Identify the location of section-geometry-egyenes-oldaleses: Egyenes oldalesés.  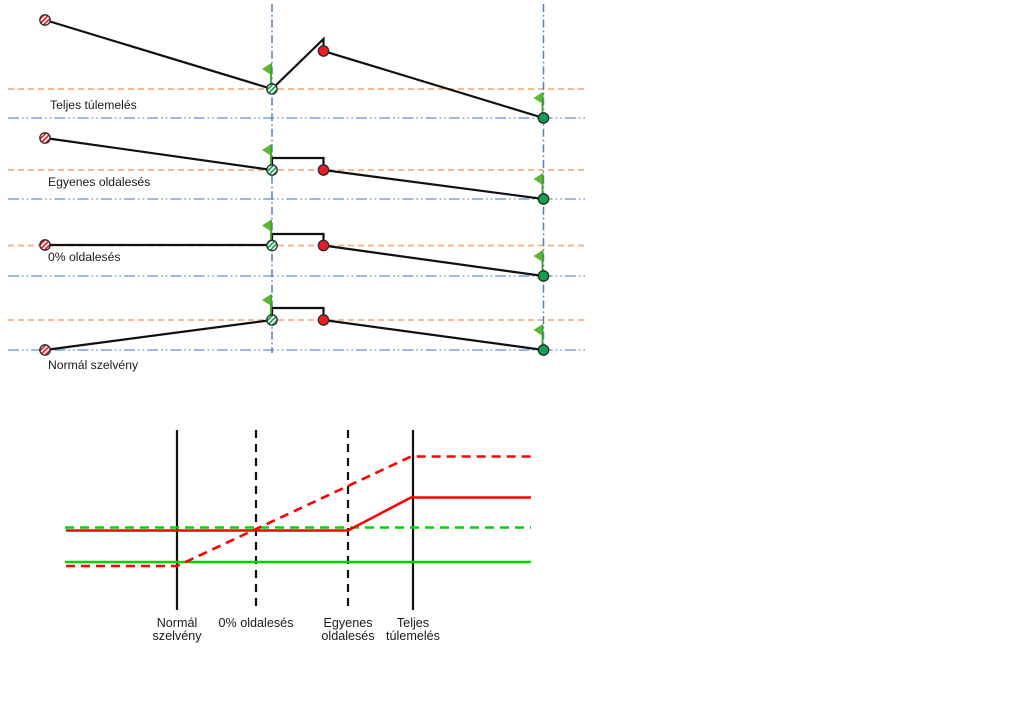
(294, 168).